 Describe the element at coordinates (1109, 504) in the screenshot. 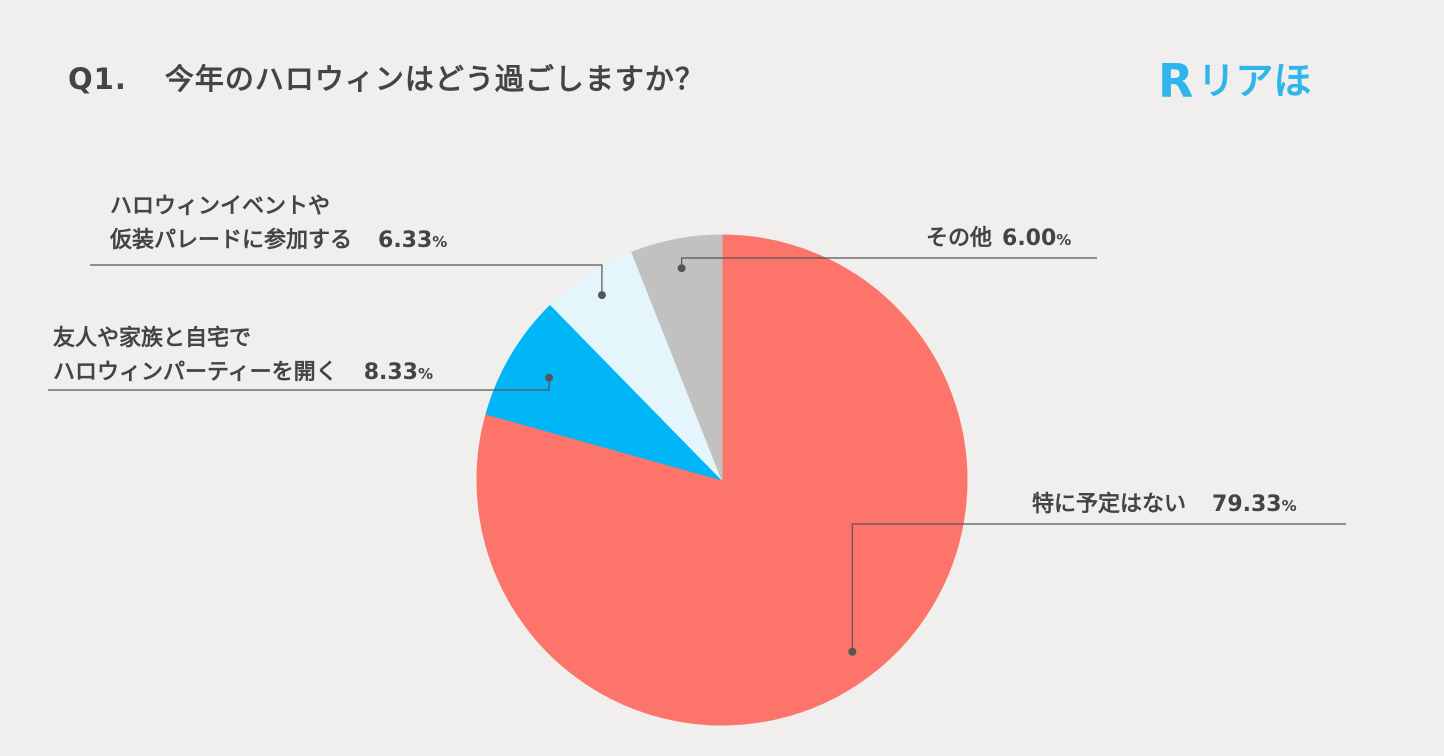

I see `slice-label-no-plans: 特に予定はない` at that location.